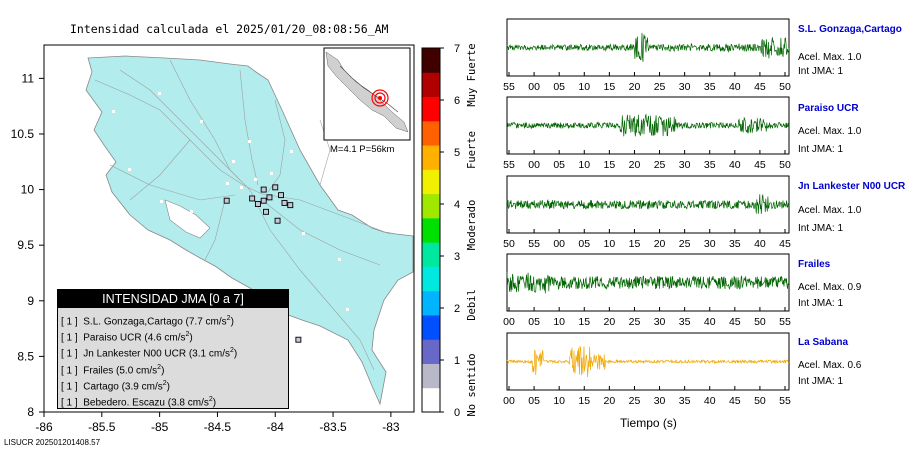  Describe the element at coordinates (25, 356) in the screenshot. I see `y-tick-label: 8.5` at that location.